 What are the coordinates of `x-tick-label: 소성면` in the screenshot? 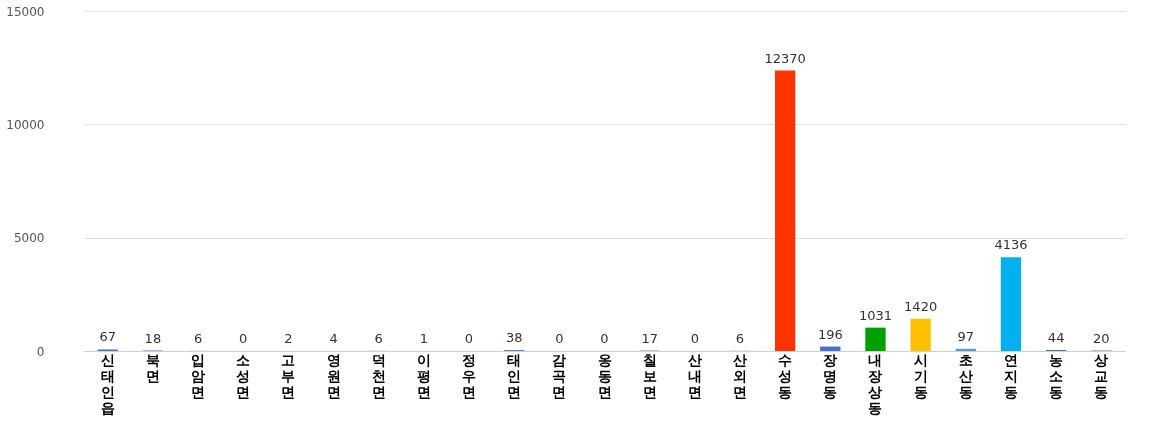 It's located at (243, 375).